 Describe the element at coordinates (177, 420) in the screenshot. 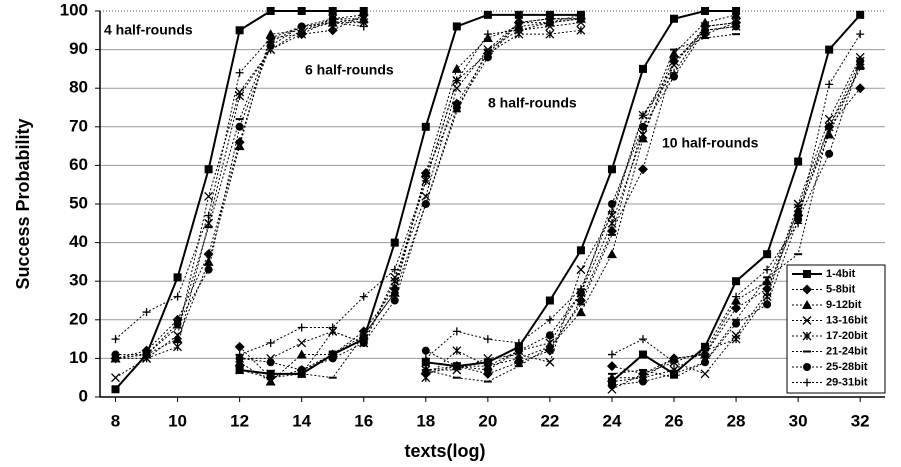

I see `x-tick-label: 10` at that location.